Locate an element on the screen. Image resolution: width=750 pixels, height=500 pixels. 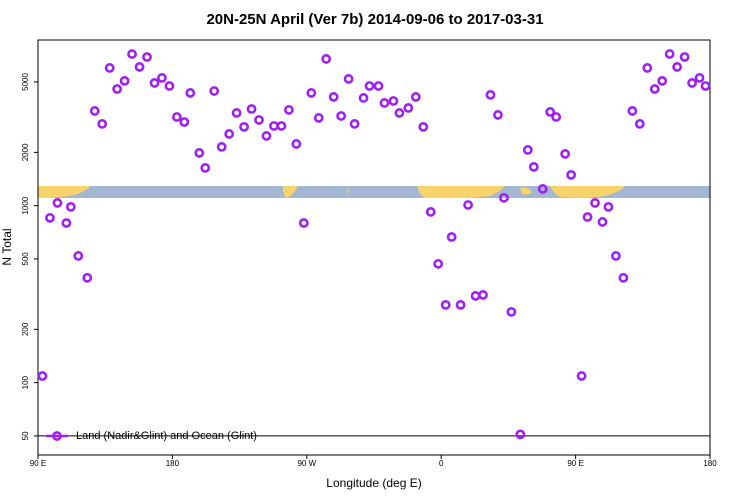
x-tick-label: 90 W is located at coordinates (306, 463).